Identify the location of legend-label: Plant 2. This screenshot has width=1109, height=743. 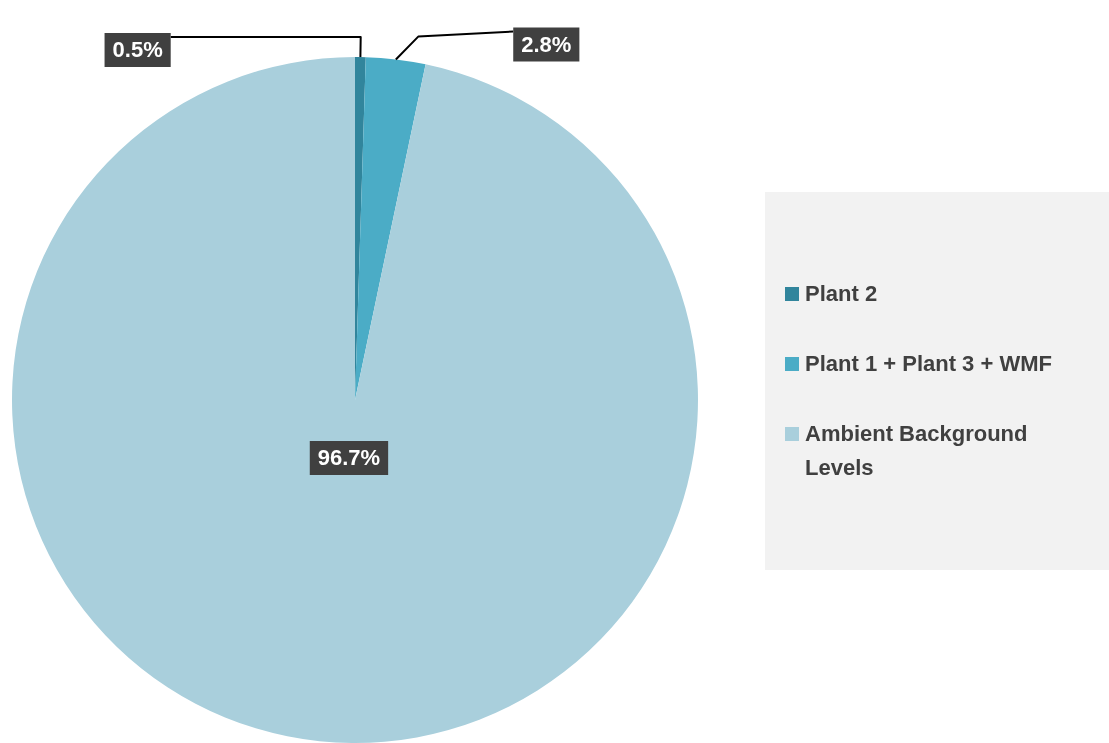
(841, 294).